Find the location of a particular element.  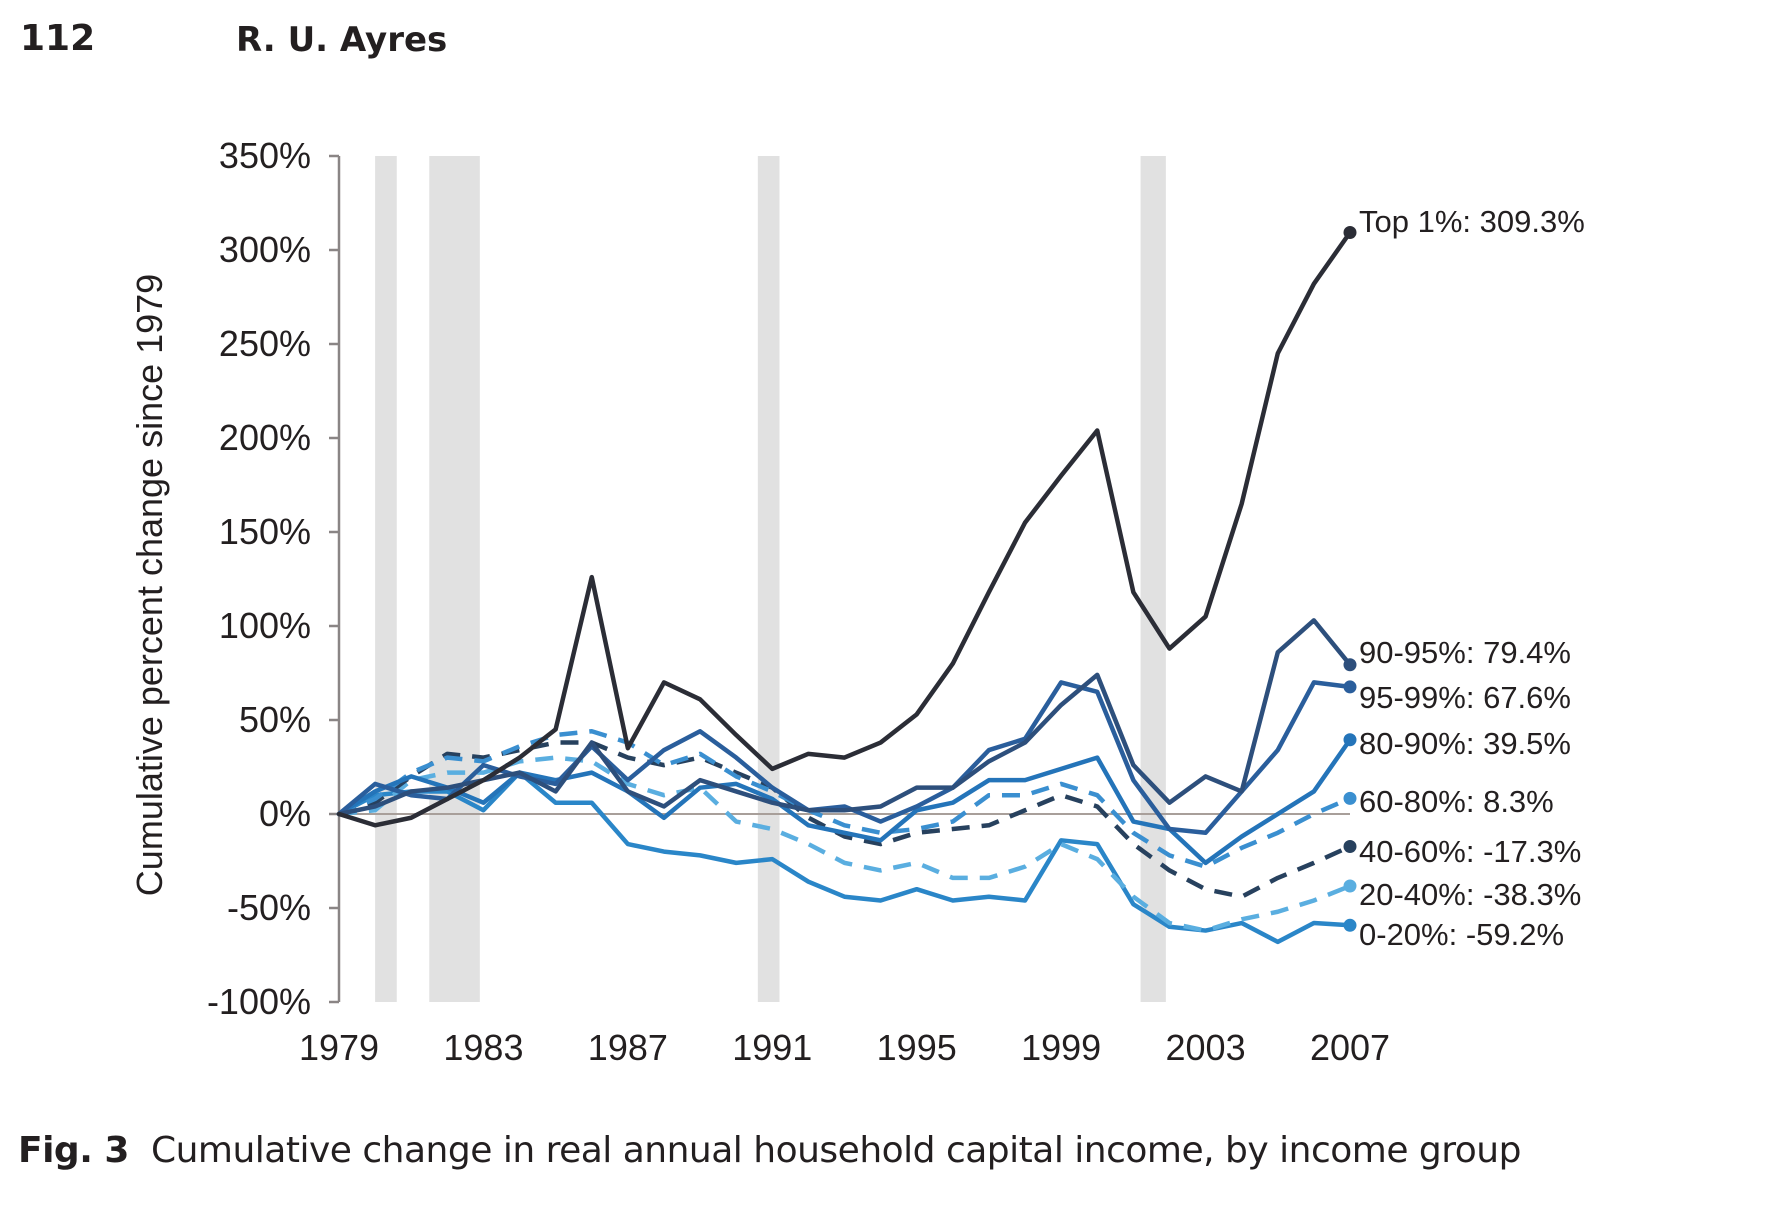

series-line-90-95- is located at coordinates (844, 717).